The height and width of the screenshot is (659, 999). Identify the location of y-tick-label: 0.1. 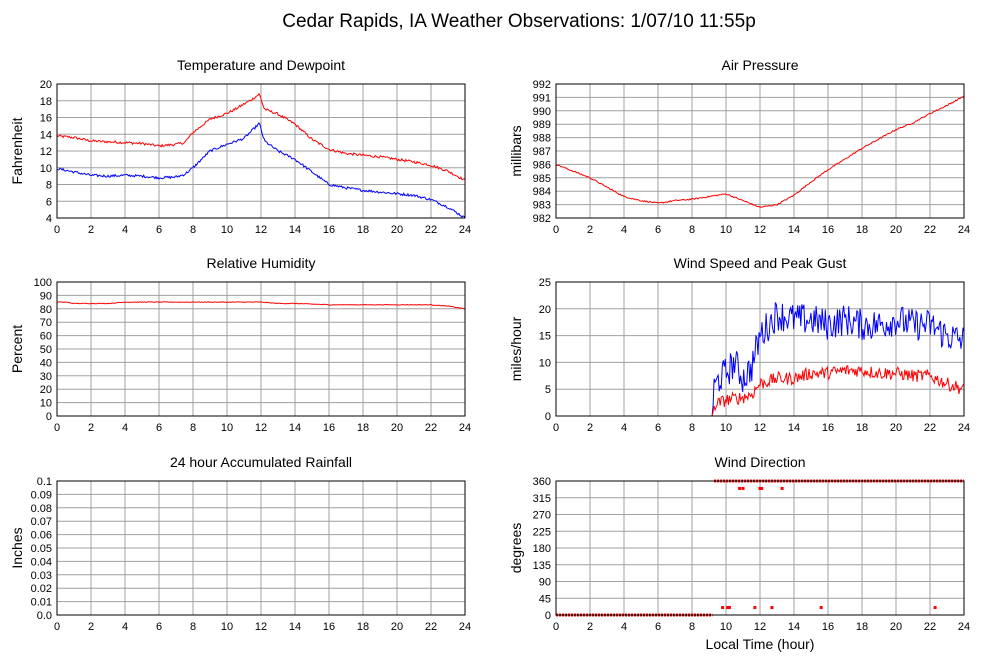
(44, 482).